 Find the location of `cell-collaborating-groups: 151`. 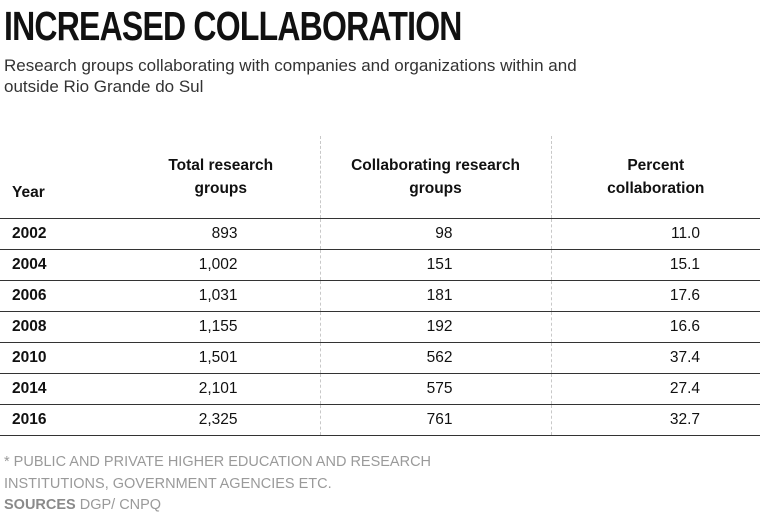

cell-collaborating-groups: 151 is located at coordinates (435, 265).